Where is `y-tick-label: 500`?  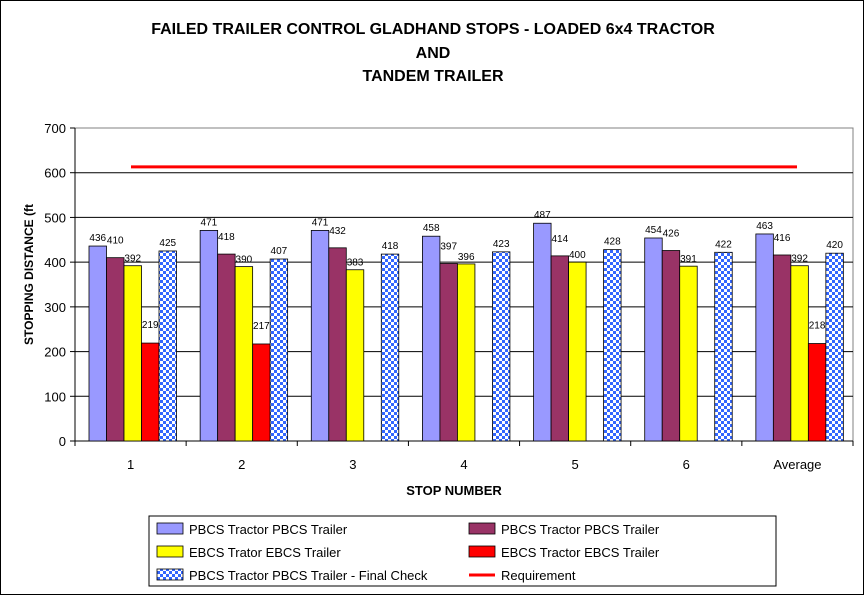
y-tick-label: 500 is located at coordinates (55, 217).